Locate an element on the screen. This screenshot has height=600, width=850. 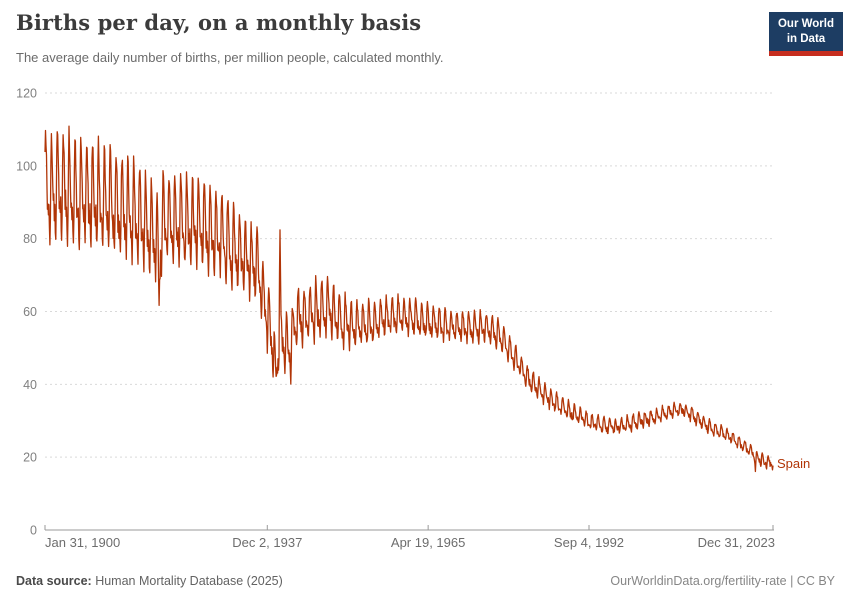
x-tick-label-Dec-2-1937: Dec 2, 1937 is located at coordinates (267, 542).